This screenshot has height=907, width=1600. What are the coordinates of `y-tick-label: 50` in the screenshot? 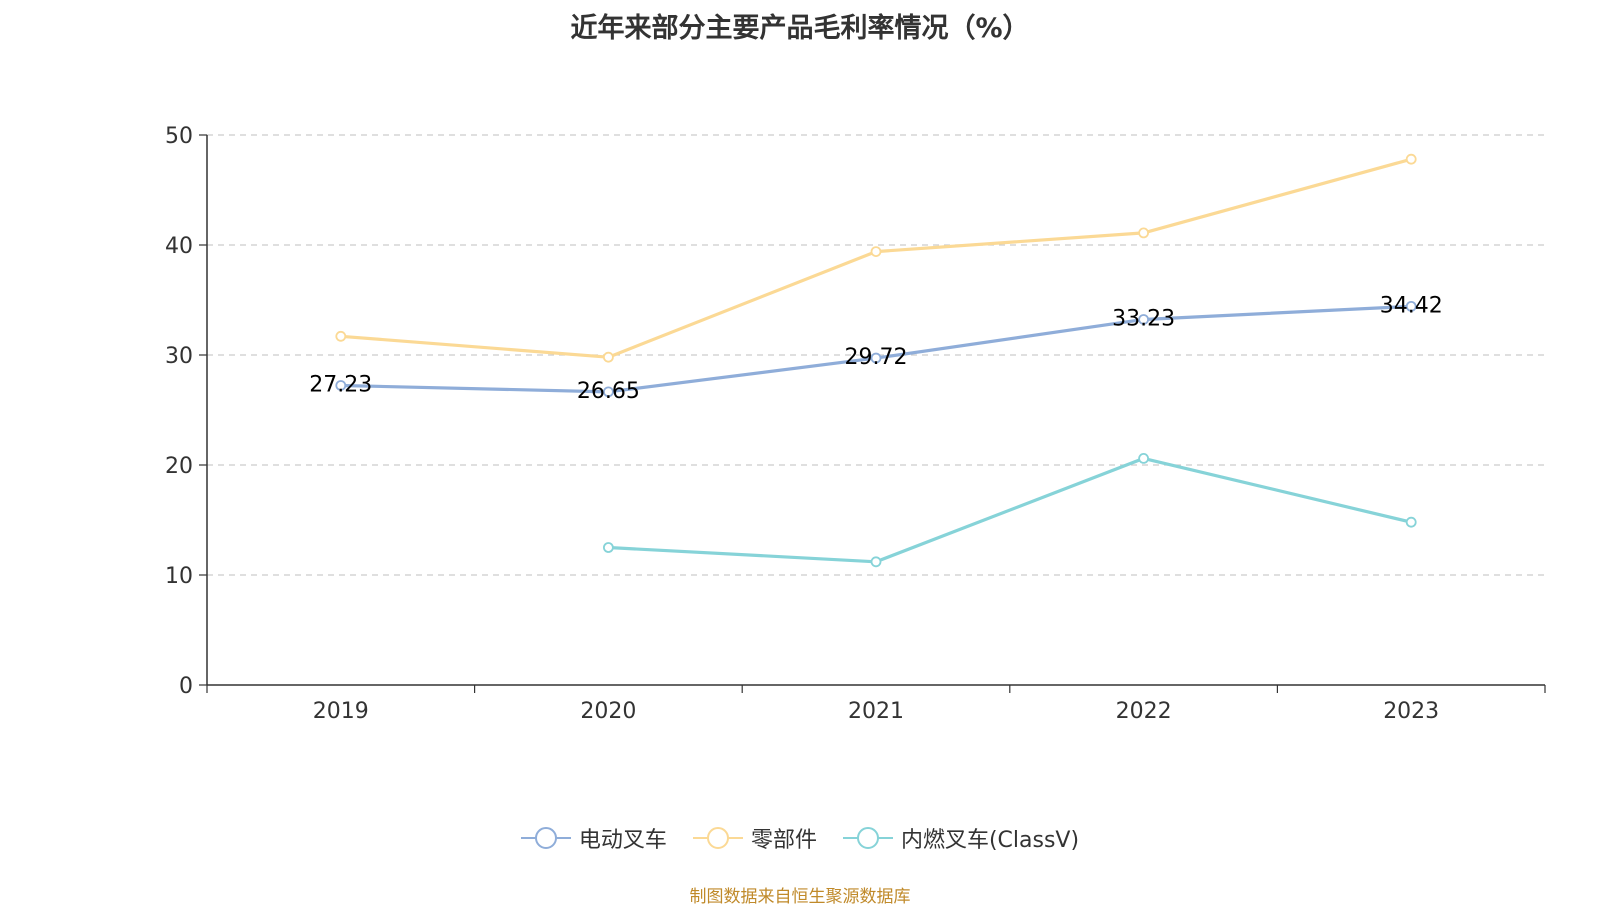 It's located at (179, 136).